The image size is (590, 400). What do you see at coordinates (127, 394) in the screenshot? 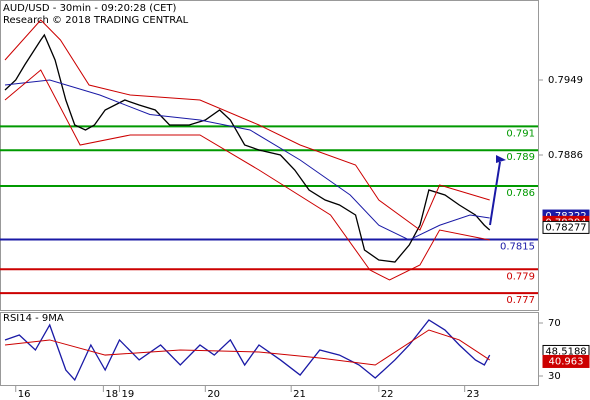
I see `x-tick-label: 19` at bounding box center [127, 394].